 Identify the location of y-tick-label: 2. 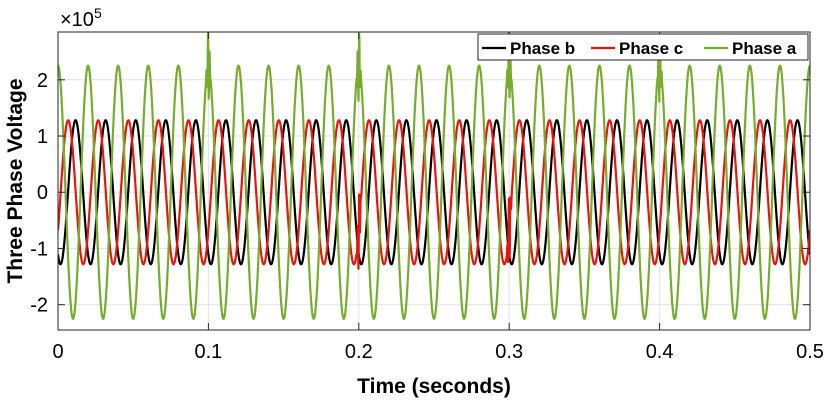
(42, 81).